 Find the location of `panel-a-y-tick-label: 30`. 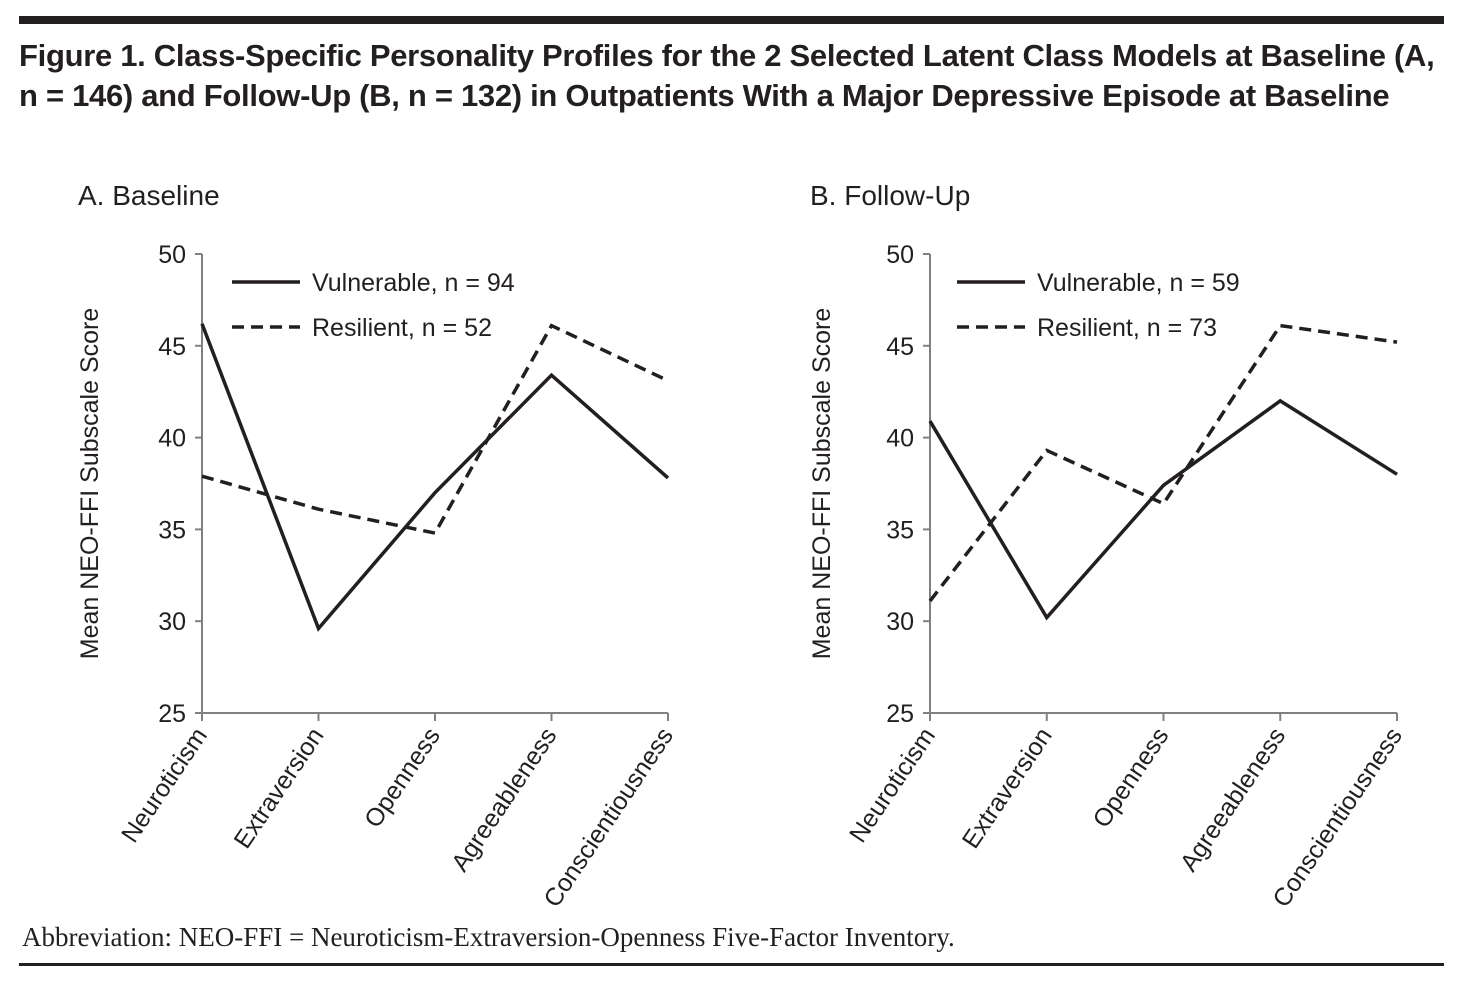

panel-a-y-tick-label: 30 is located at coordinates (172, 622).